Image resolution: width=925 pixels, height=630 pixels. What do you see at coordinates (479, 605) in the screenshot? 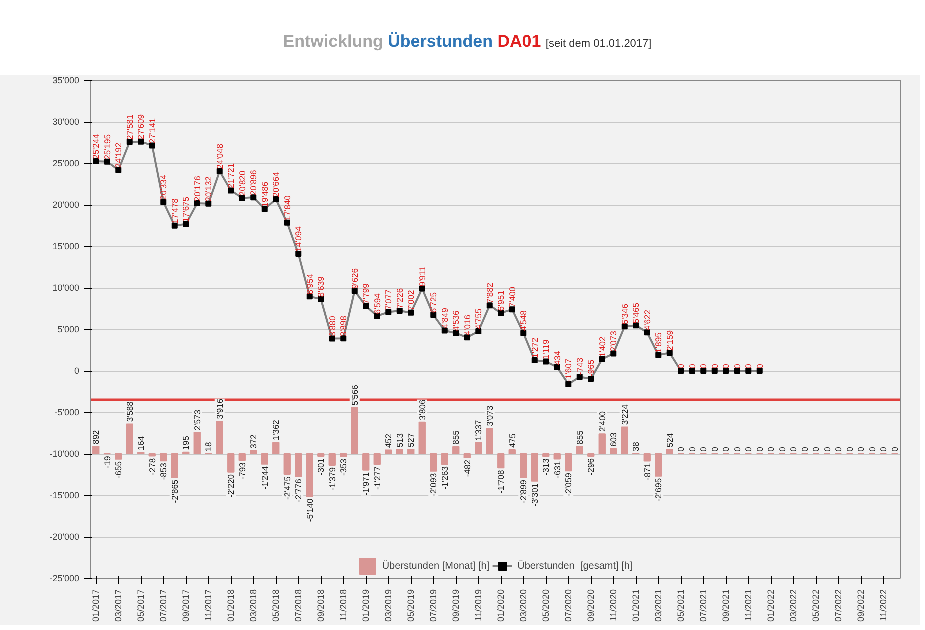
I see `x-tick-label: 11/2019` at bounding box center [479, 605].